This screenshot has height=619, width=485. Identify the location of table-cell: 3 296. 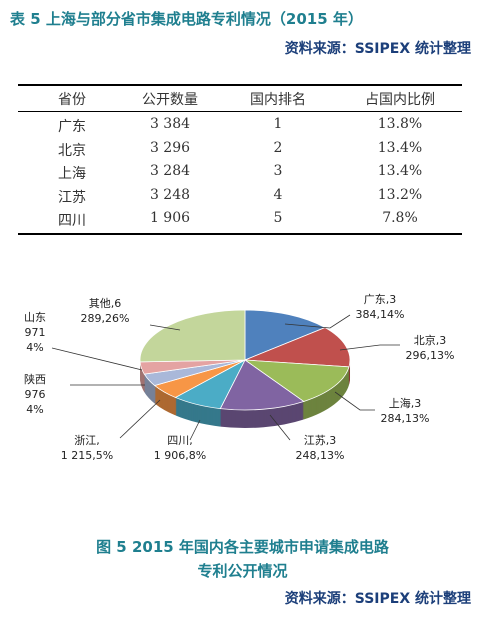
(170, 147).